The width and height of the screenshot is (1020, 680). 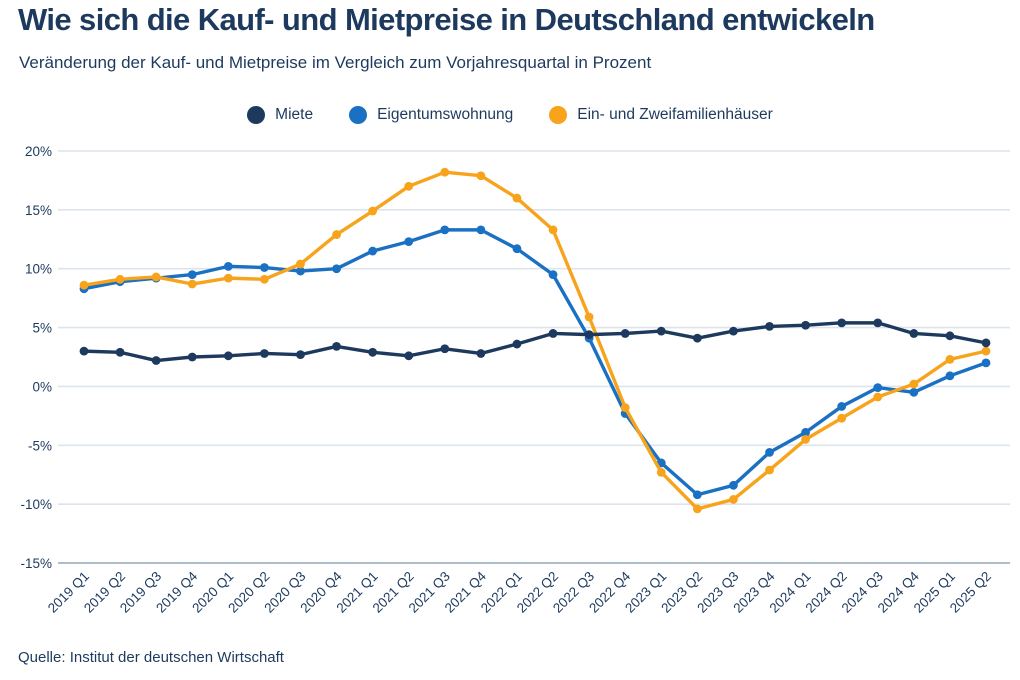 What do you see at coordinates (675, 114) in the screenshot?
I see `legend-label: Ein- und Zweifamilienhäuser` at bounding box center [675, 114].